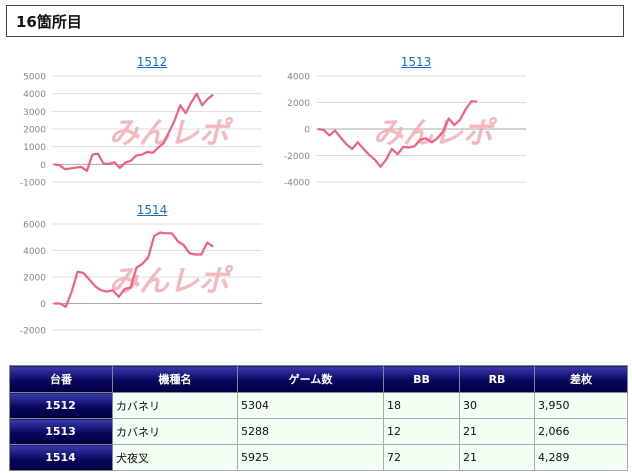  I want to click on page-title-box: 16箇所目, so click(315, 21).